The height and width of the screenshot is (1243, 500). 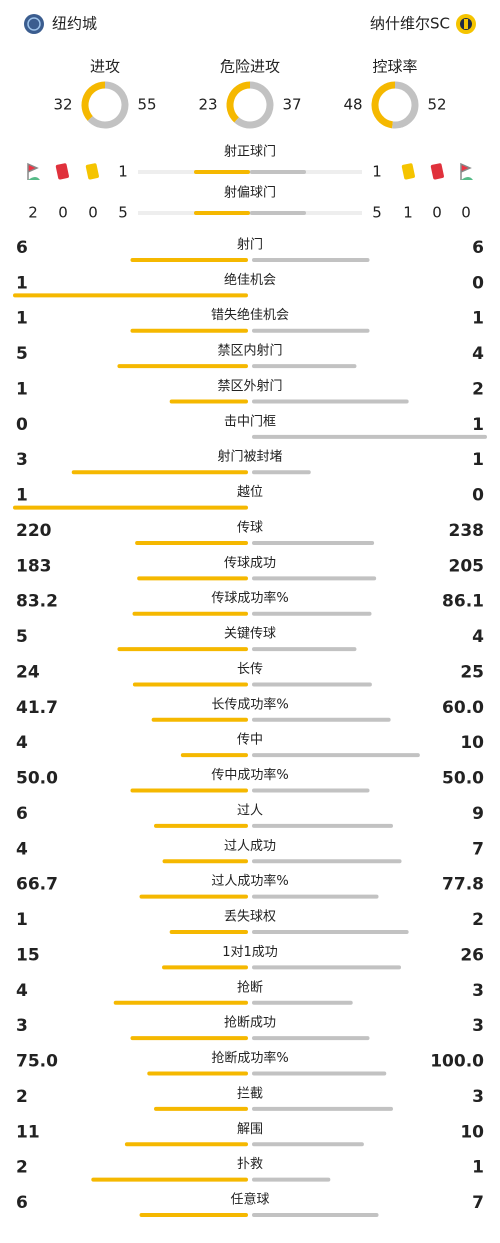 I want to click on home-icons, so click(x=63, y=171).